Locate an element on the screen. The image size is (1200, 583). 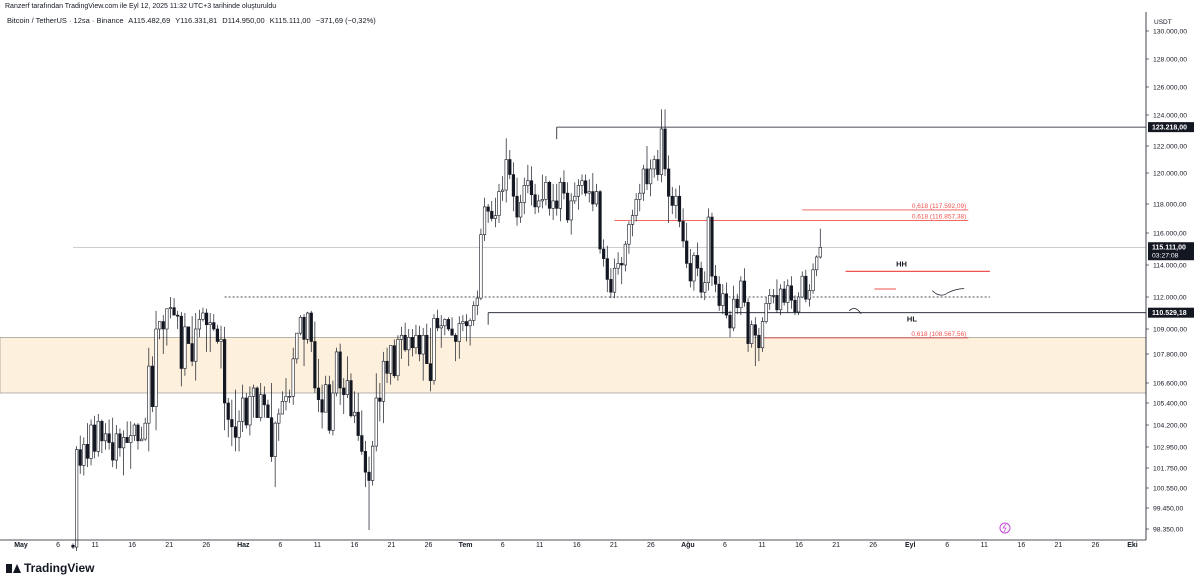
y-tick-label-5: 120.000,00 is located at coordinates (1170, 174).